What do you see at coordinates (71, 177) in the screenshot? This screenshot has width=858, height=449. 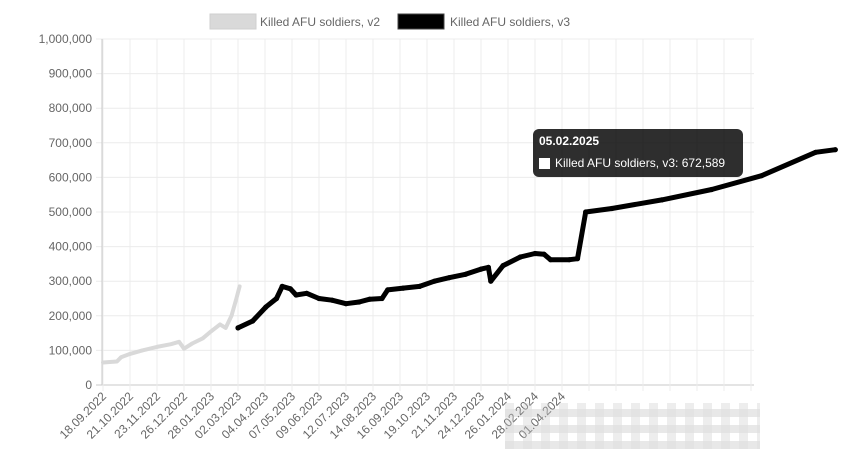 I see `y-tick-label: 600,000` at bounding box center [71, 177].